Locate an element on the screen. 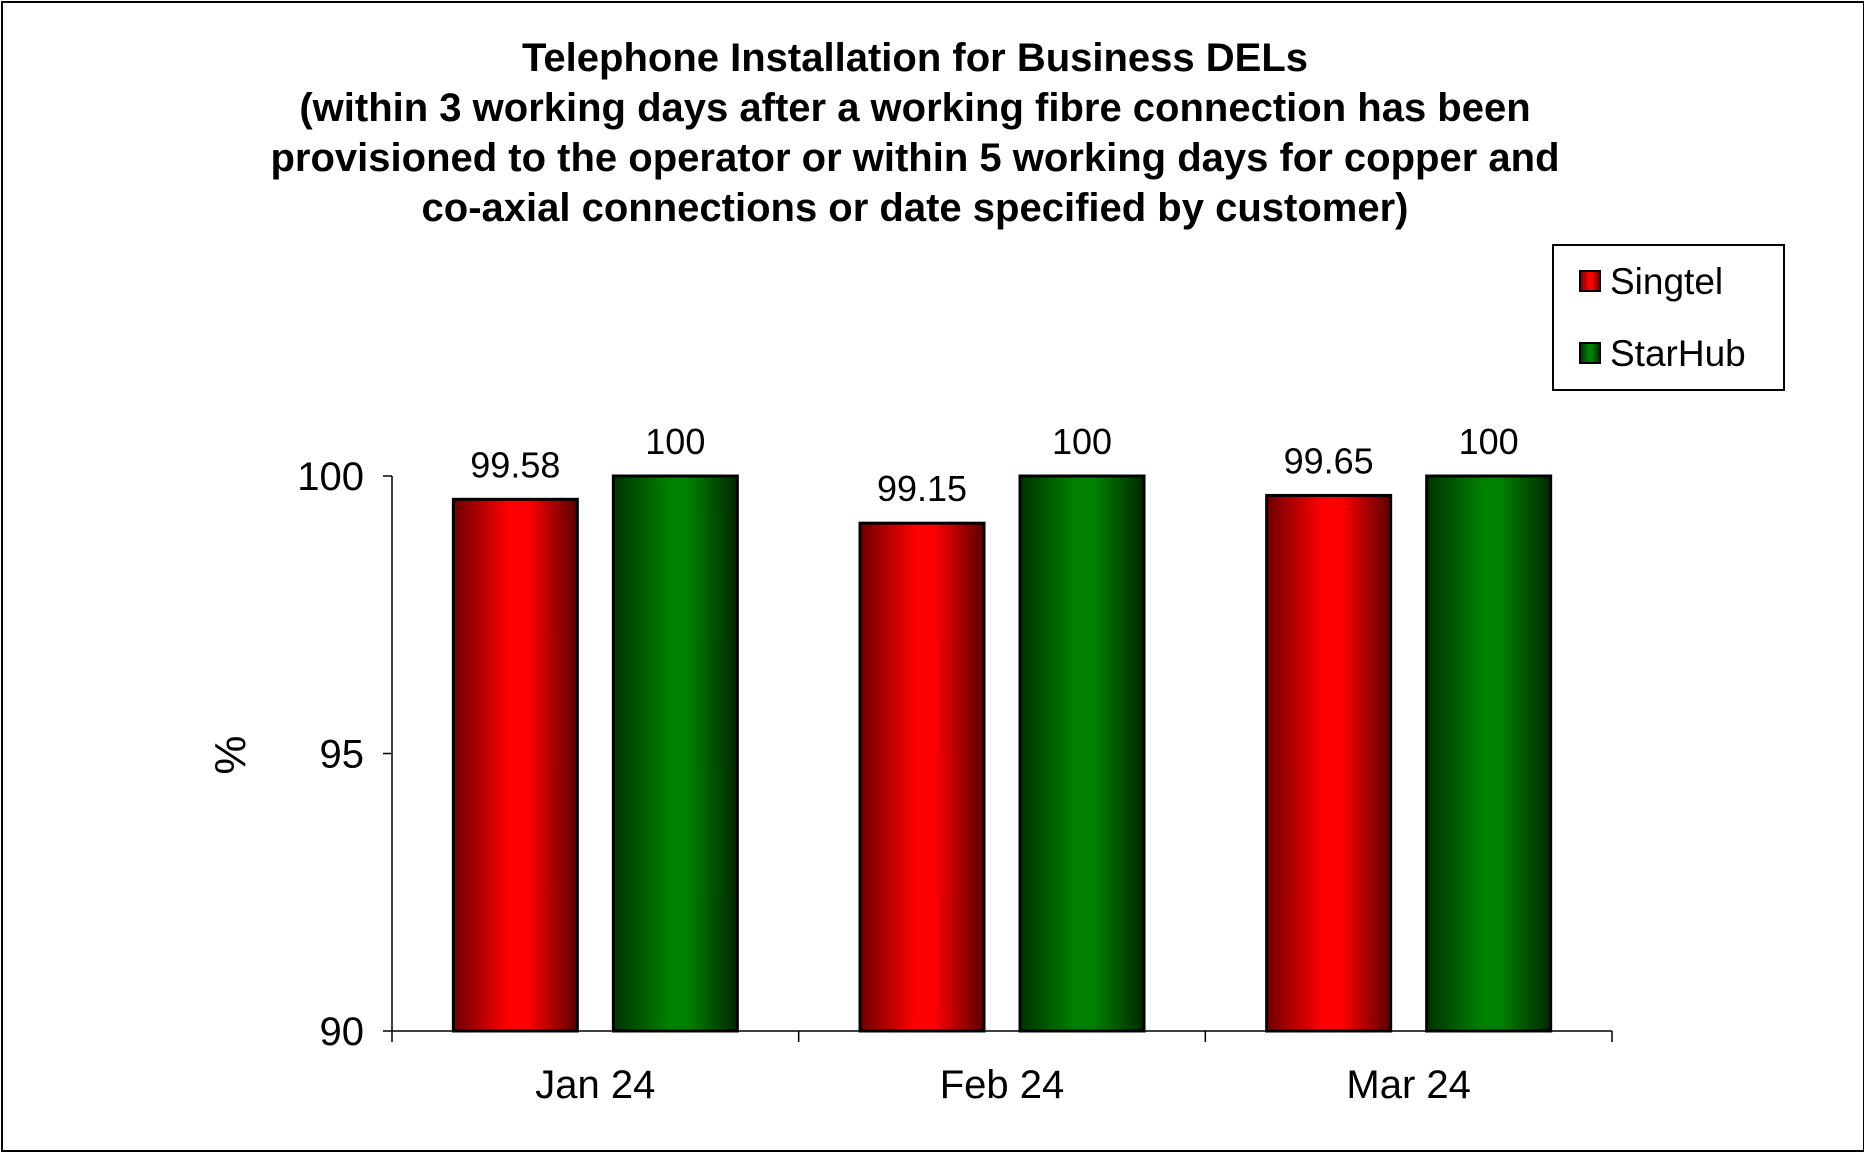 This screenshot has height=1152, width=1864. chart-title-line-1: Telephone Installation for Business DELs is located at coordinates (915, 58).